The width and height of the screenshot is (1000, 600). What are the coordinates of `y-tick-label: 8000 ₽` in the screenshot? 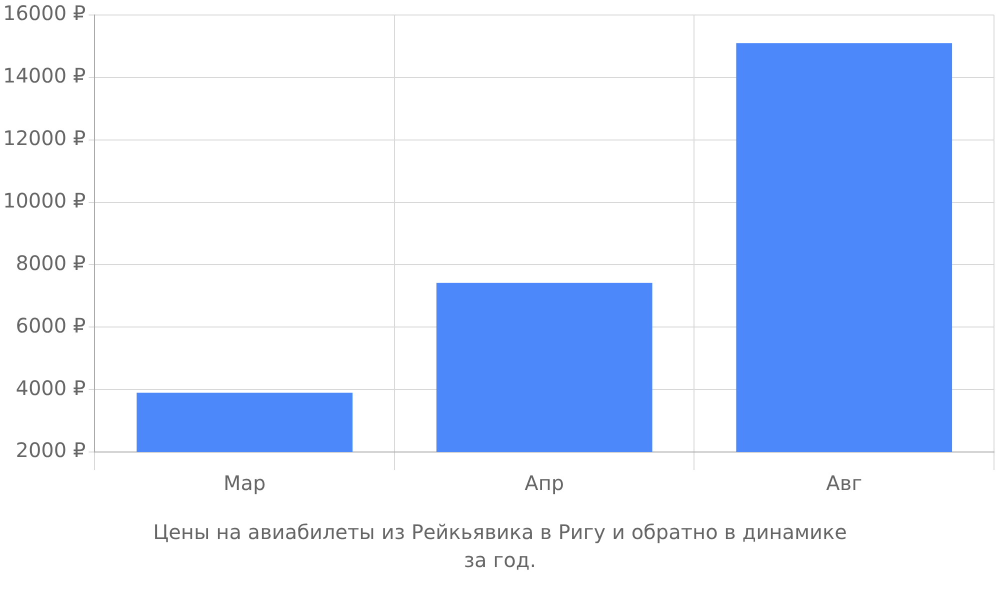 It's located at (51, 262).